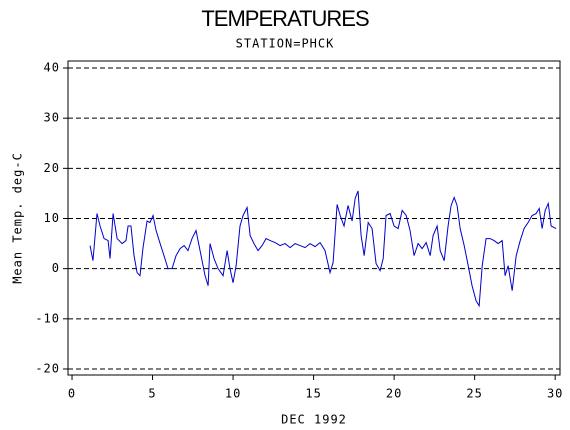 This screenshot has width=570, height=430. Describe the element at coordinates (56, 268) in the screenshot. I see `y-tick-label: 0` at that location.